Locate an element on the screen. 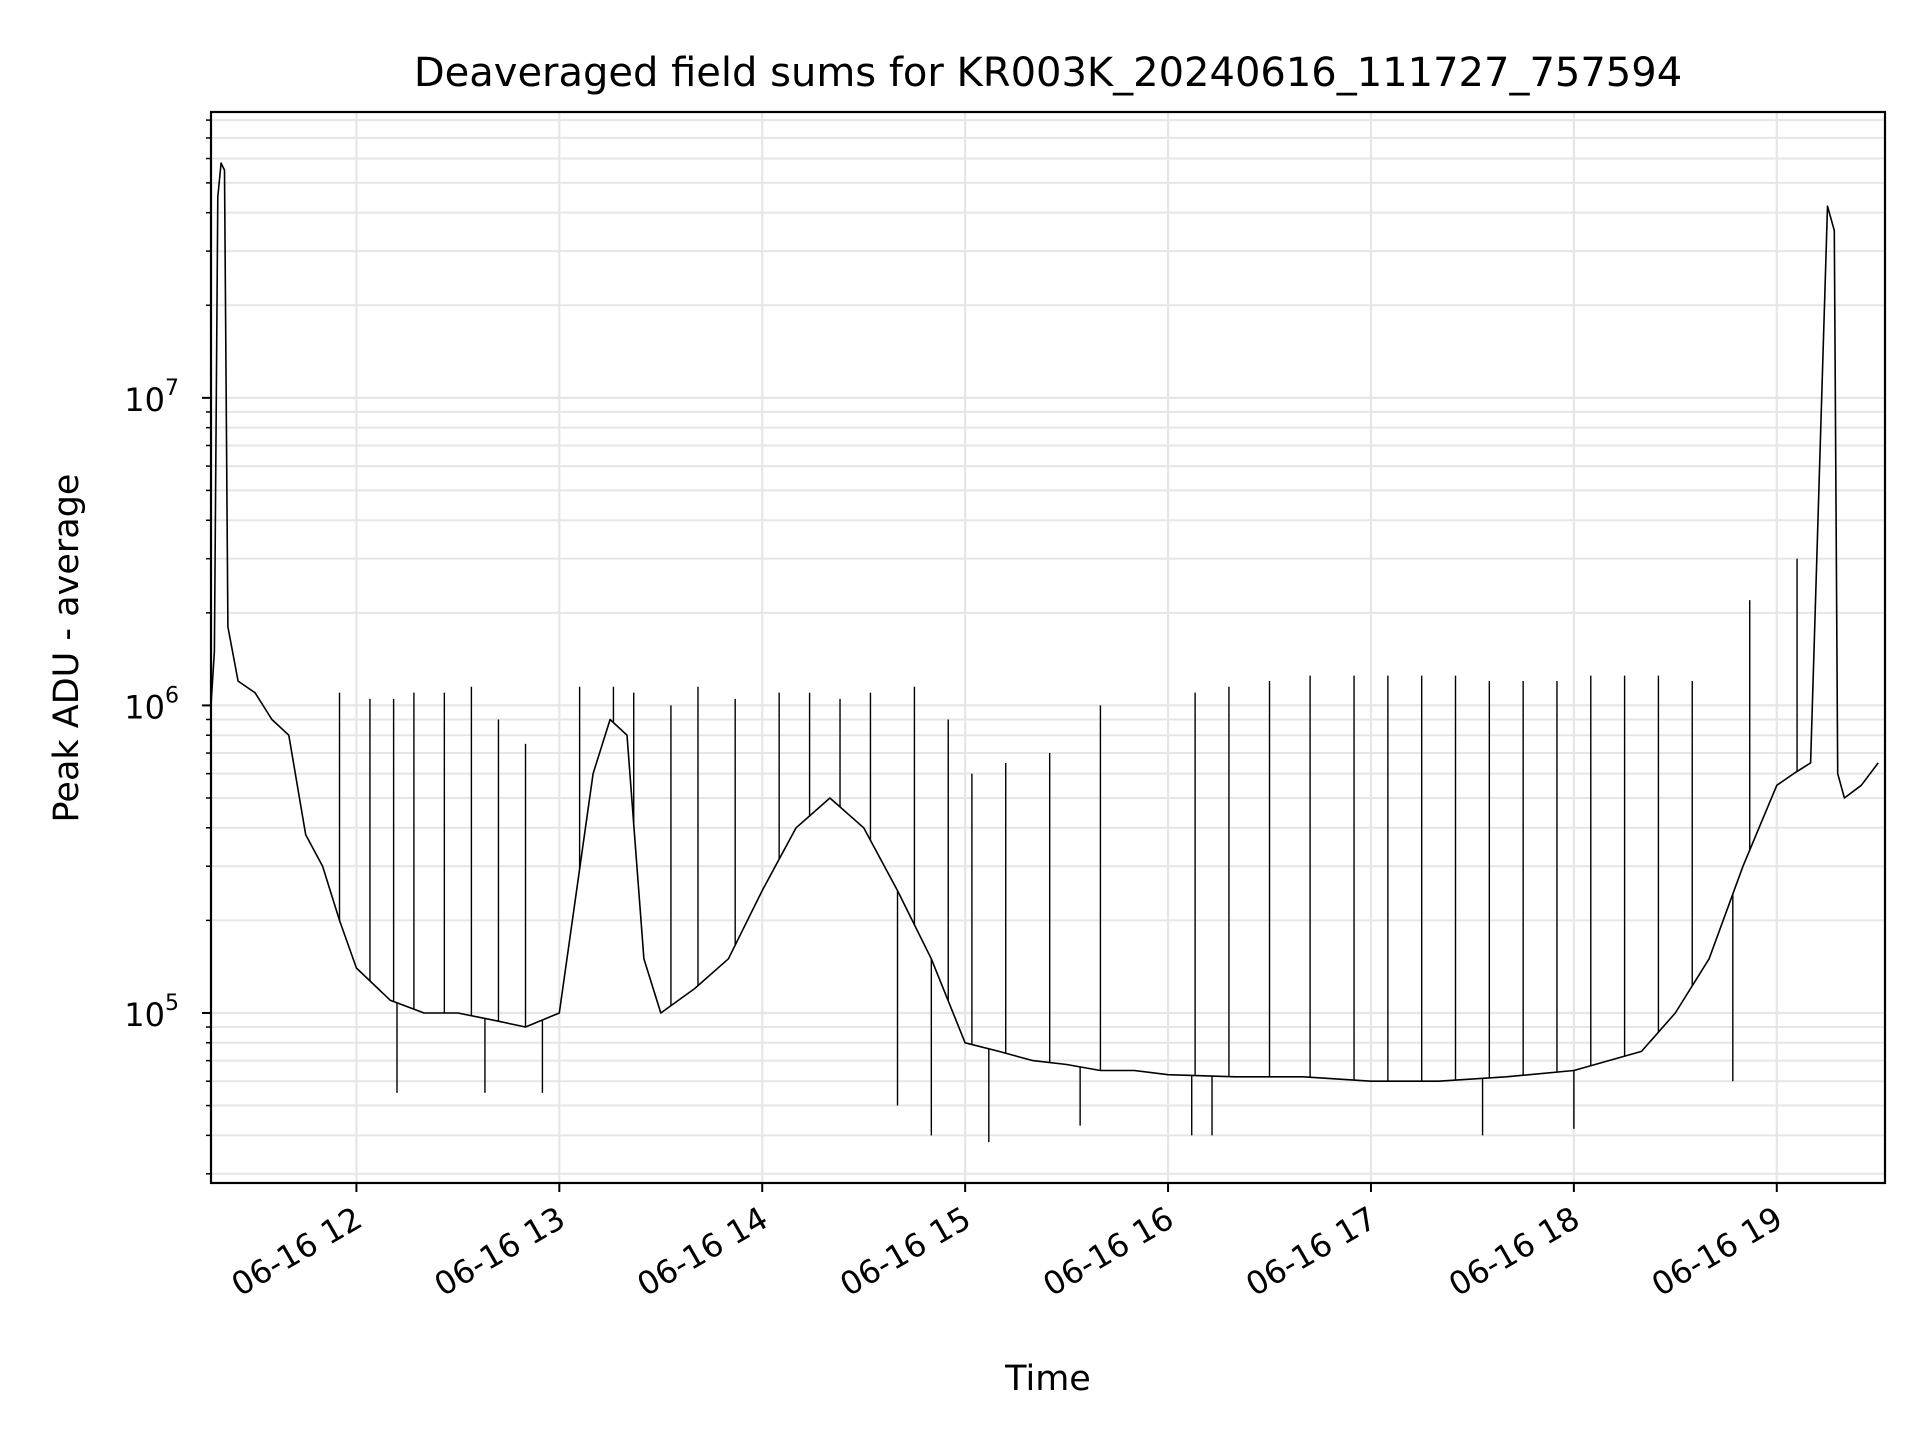  y-axis-label: Peak ADU - average is located at coordinates (67, 648).